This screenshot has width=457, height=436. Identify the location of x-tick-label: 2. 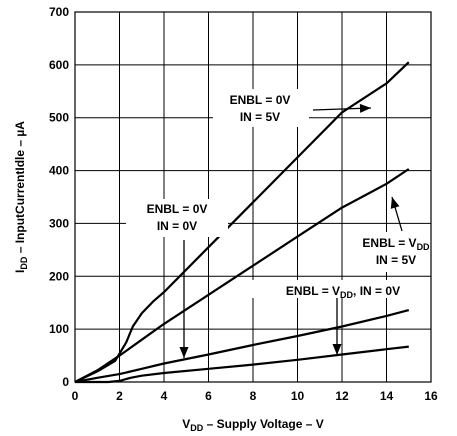
(119, 396).